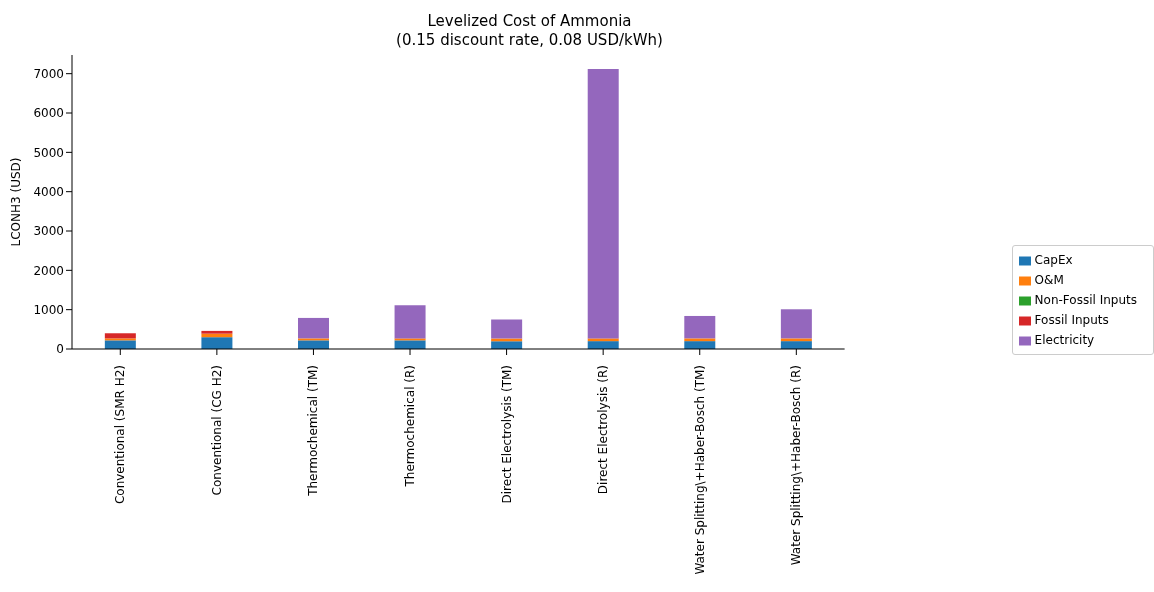  What do you see at coordinates (48, 231) in the screenshot?
I see `y-tick-label: 3000` at bounding box center [48, 231].